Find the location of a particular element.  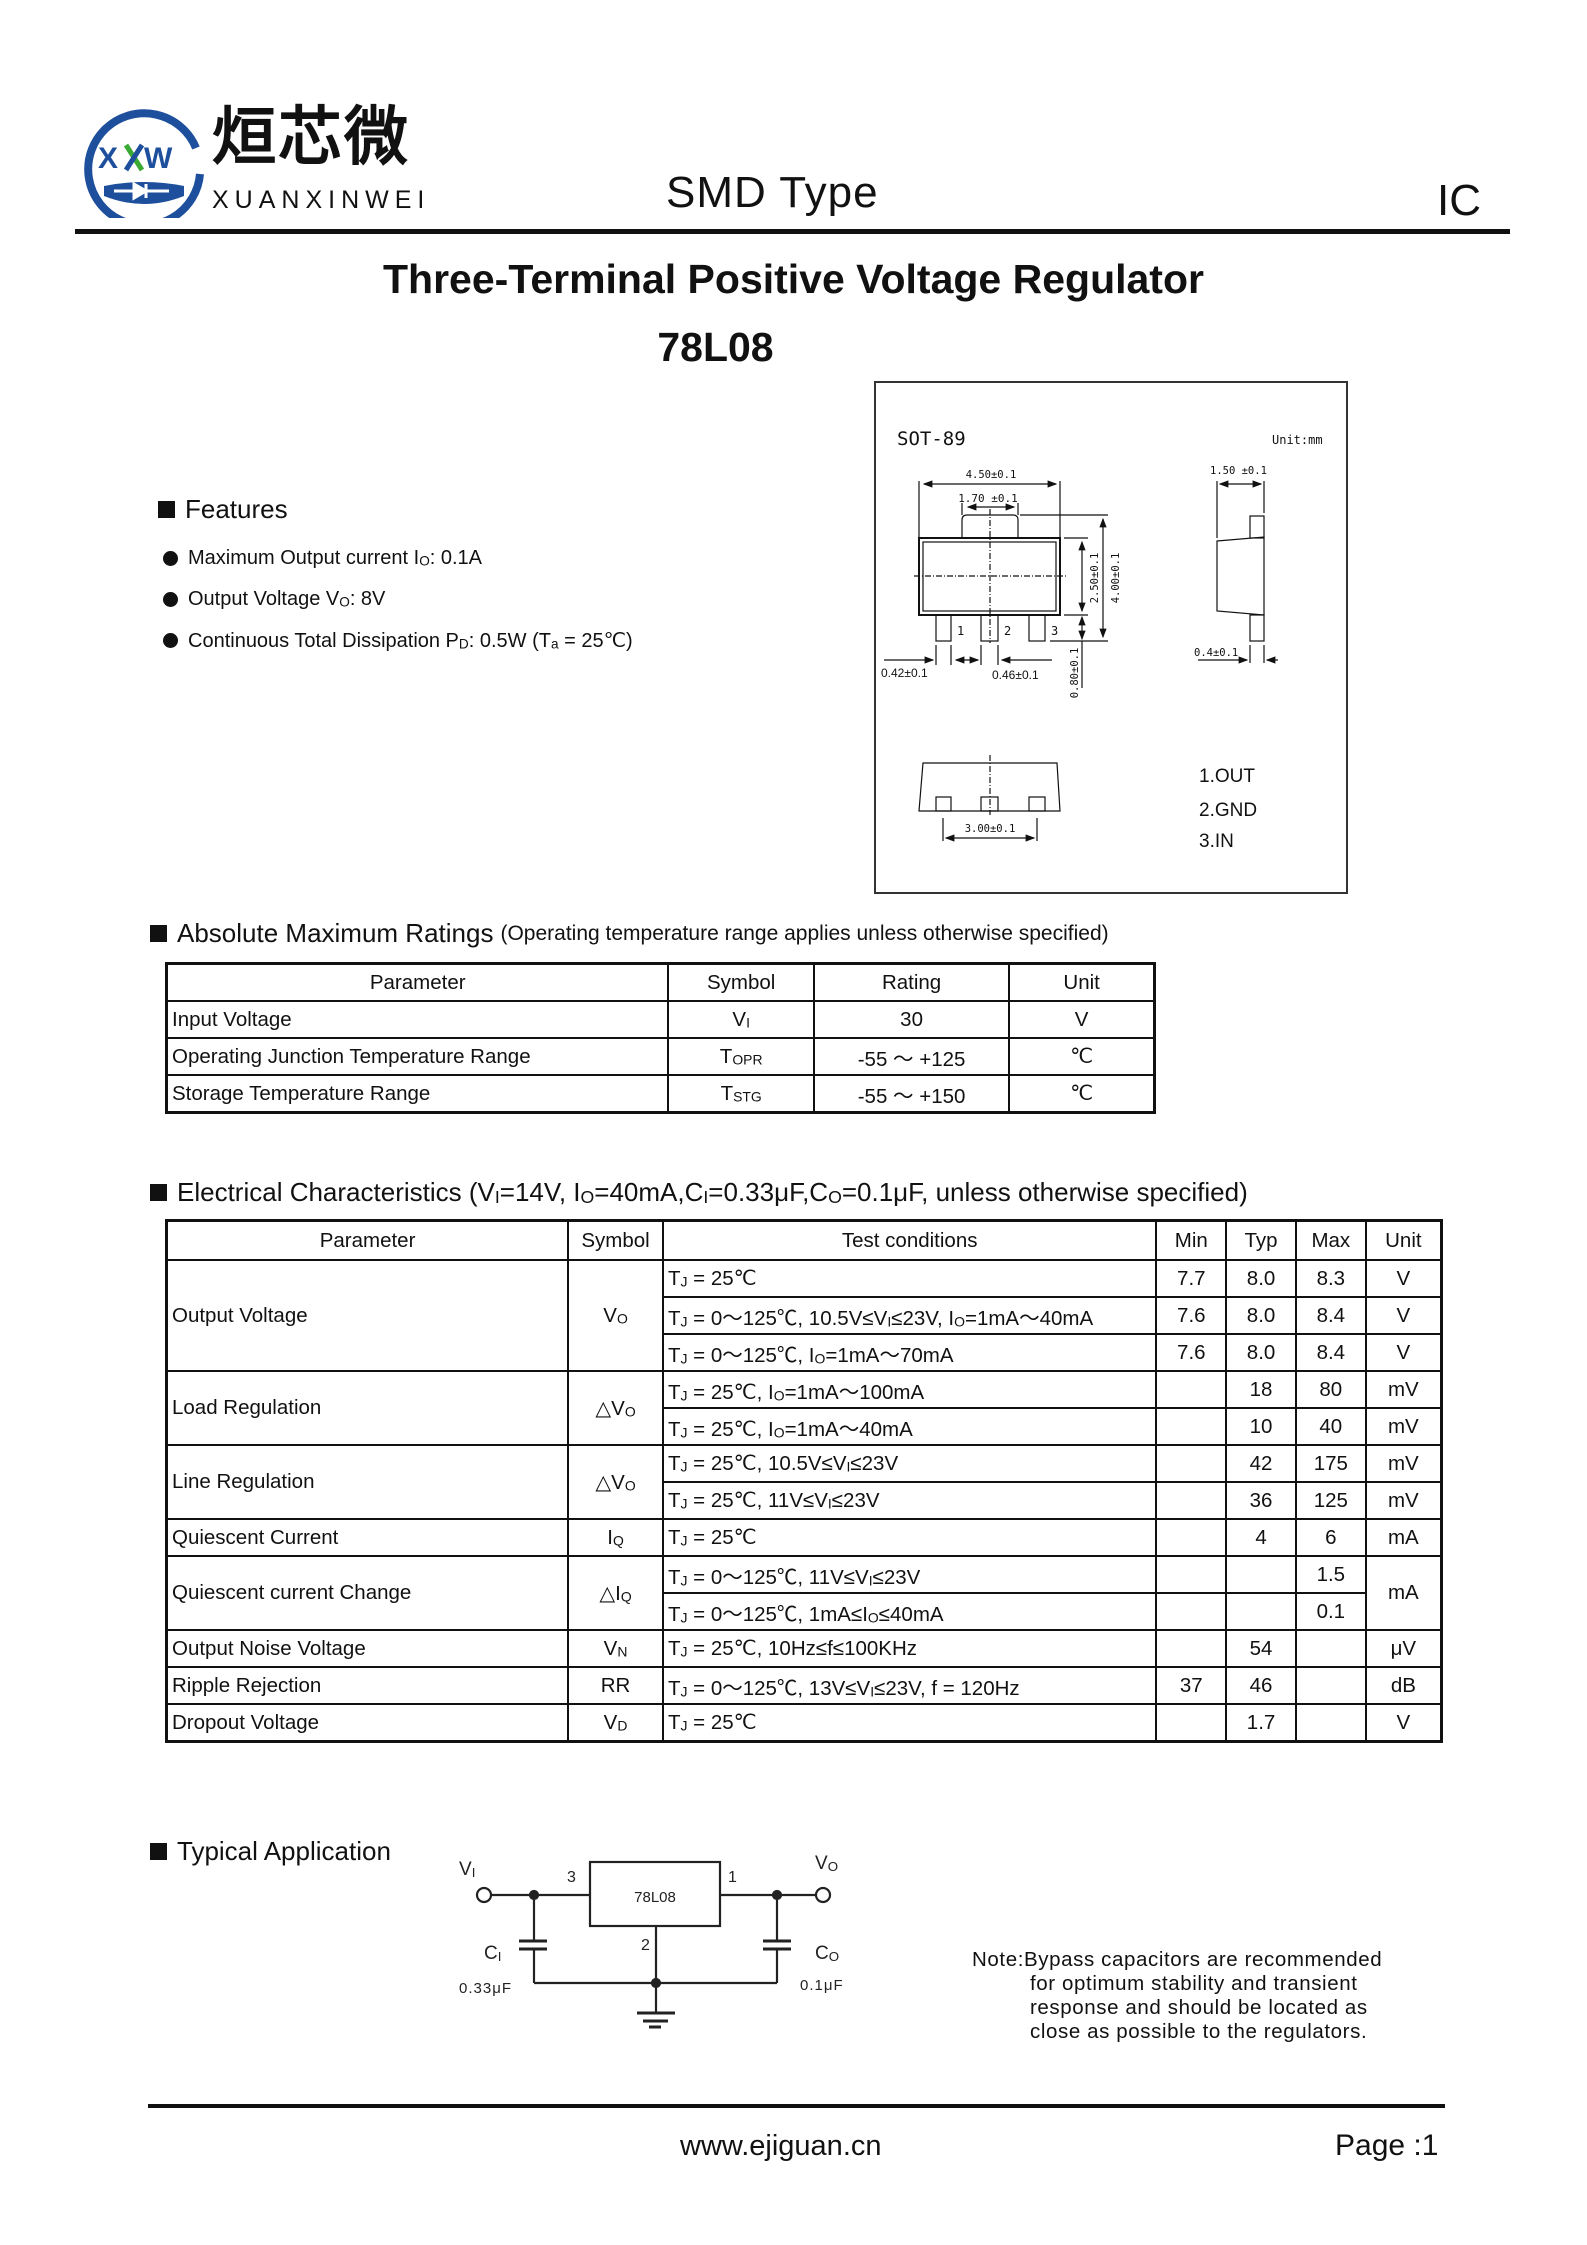

features-heading-text: Features is located at coordinates (236, 509).